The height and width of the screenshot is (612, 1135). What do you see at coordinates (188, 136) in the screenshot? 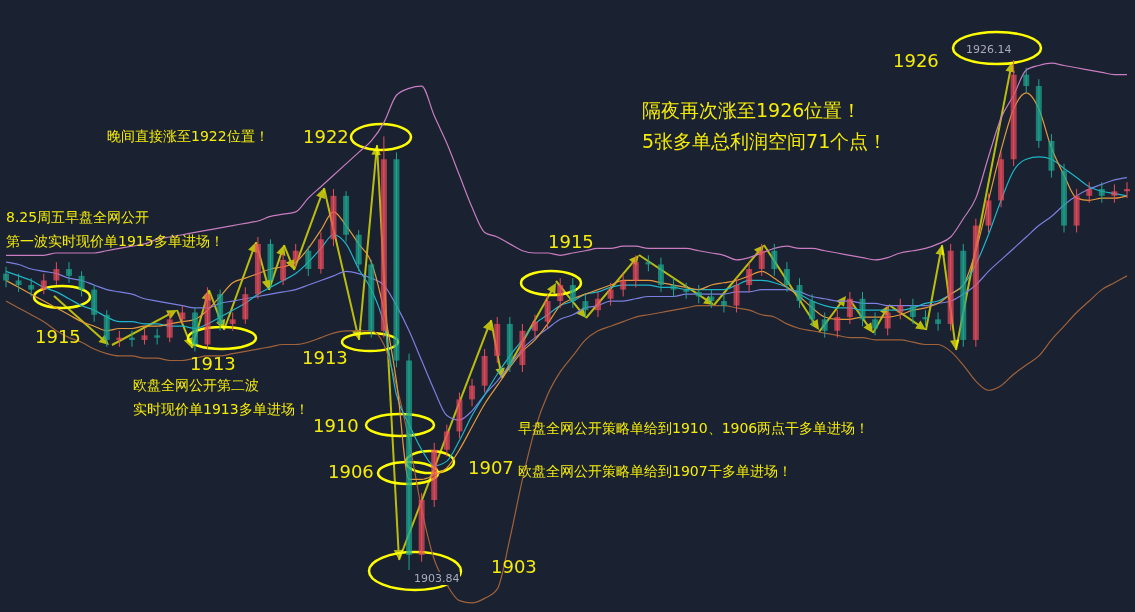
I see `annotation: 晚间直接涨至1922位置！` at bounding box center [188, 136].